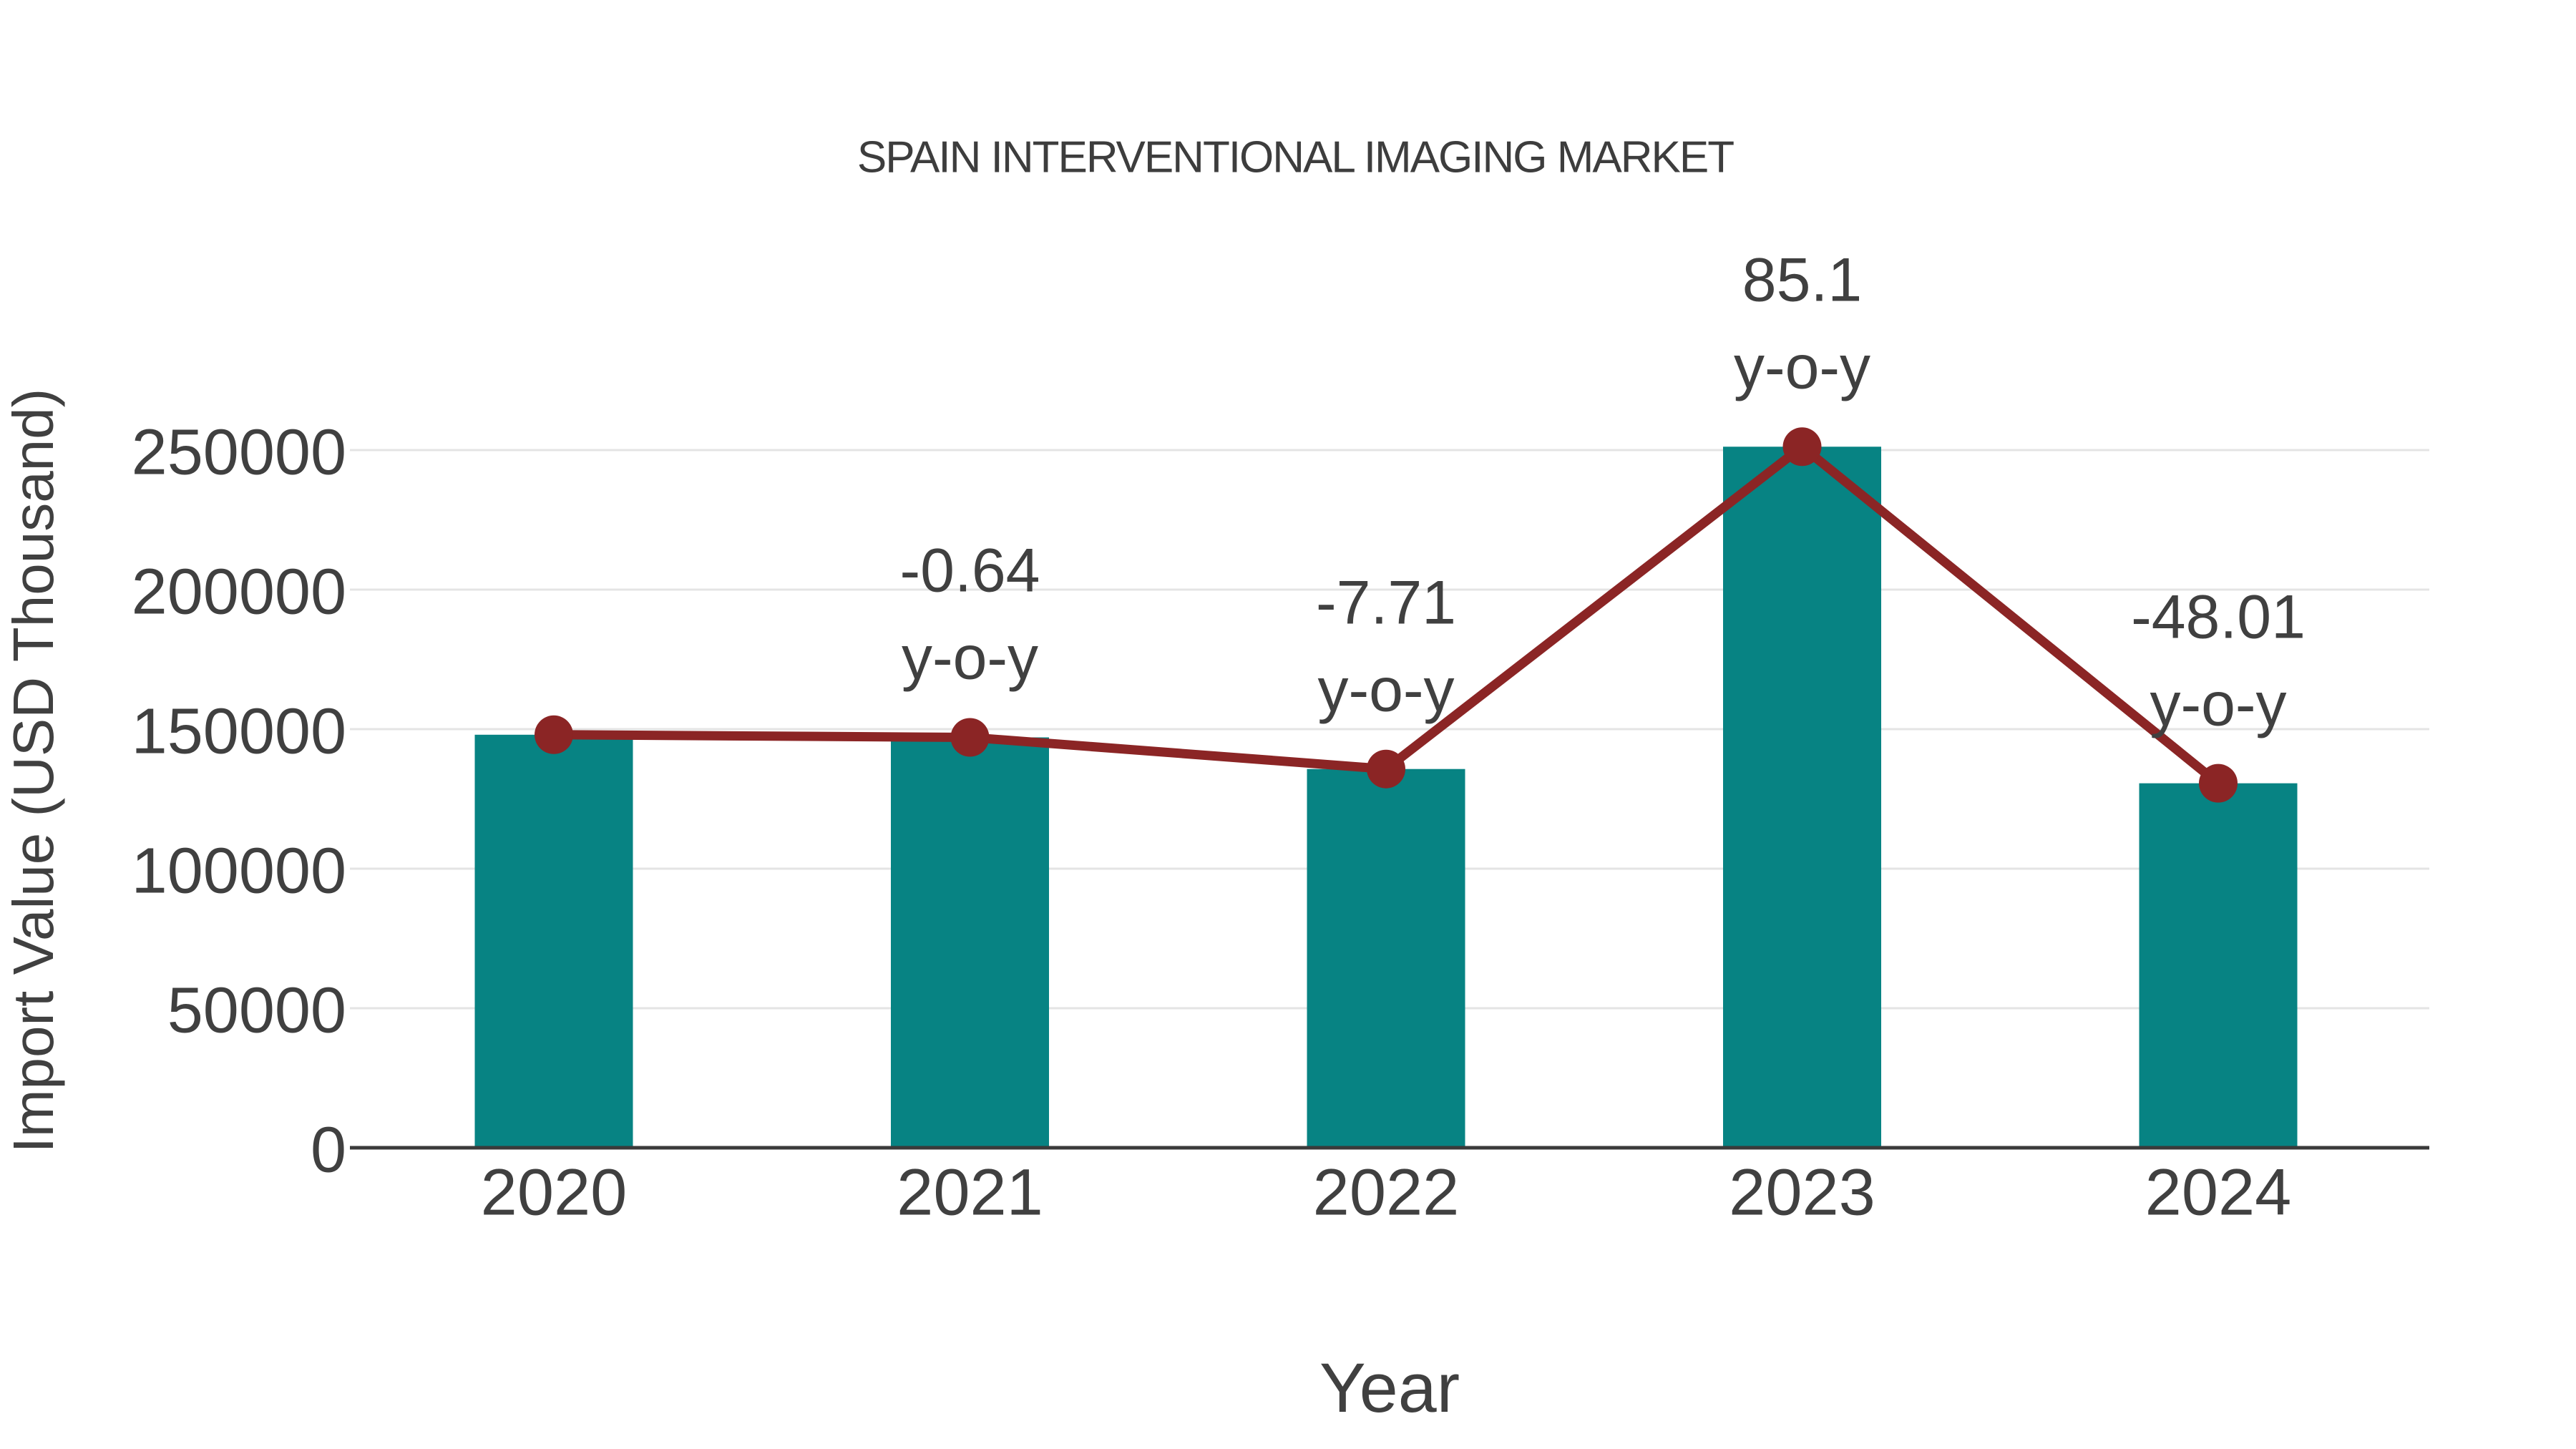  Describe the element at coordinates (238, 871) in the screenshot. I see `y-tick-100000: 100000` at that location.